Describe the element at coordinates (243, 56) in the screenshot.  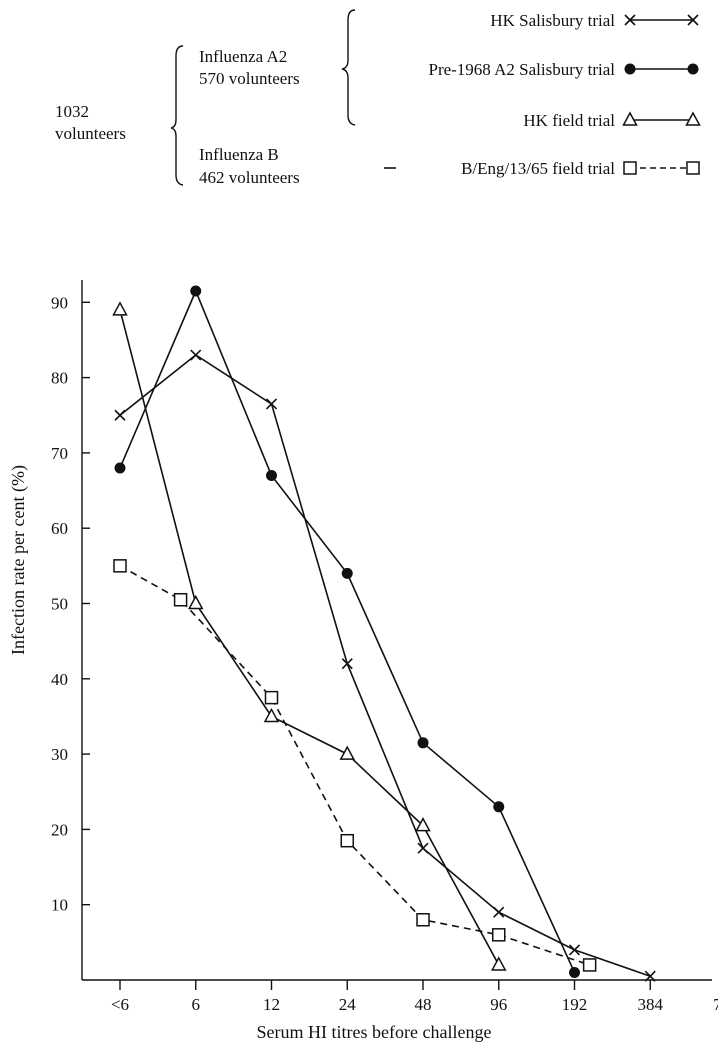
I see `group-a-name: Influenza A2` at that location.